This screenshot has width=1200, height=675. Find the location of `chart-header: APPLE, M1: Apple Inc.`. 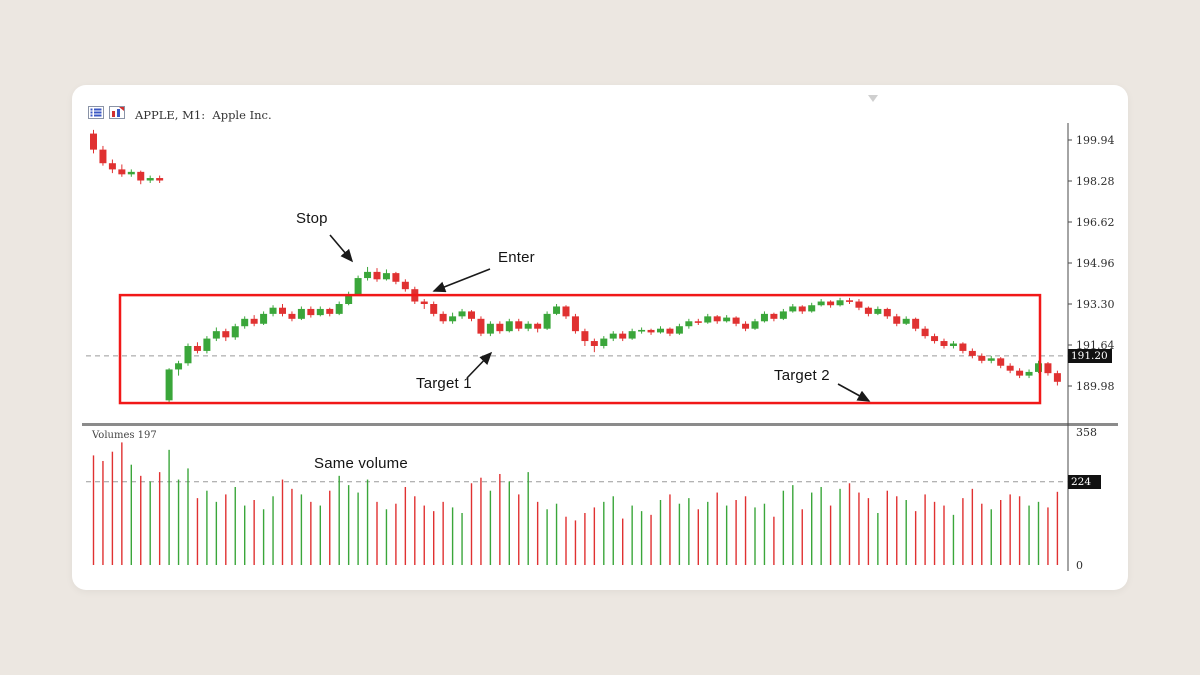

chart-header: APPLE, M1: Apple Inc. is located at coordinates (180, 115).